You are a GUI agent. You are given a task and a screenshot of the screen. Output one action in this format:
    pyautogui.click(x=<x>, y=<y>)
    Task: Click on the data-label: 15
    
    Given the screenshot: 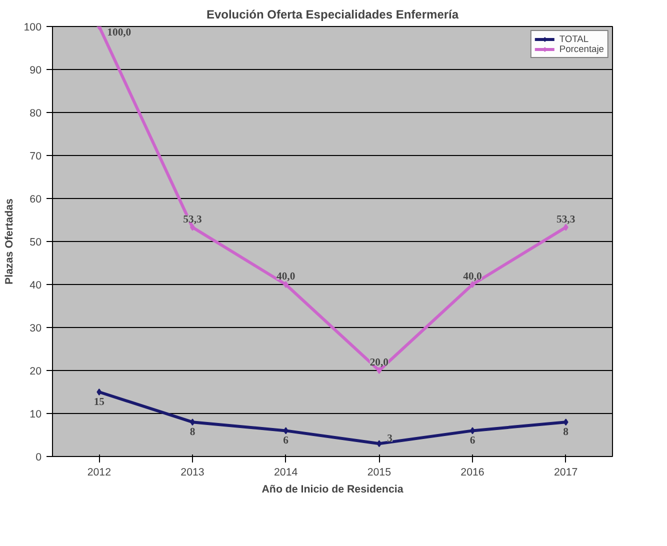 What is the action you would take?
    pyautogui.click(x=99, y=402)
    